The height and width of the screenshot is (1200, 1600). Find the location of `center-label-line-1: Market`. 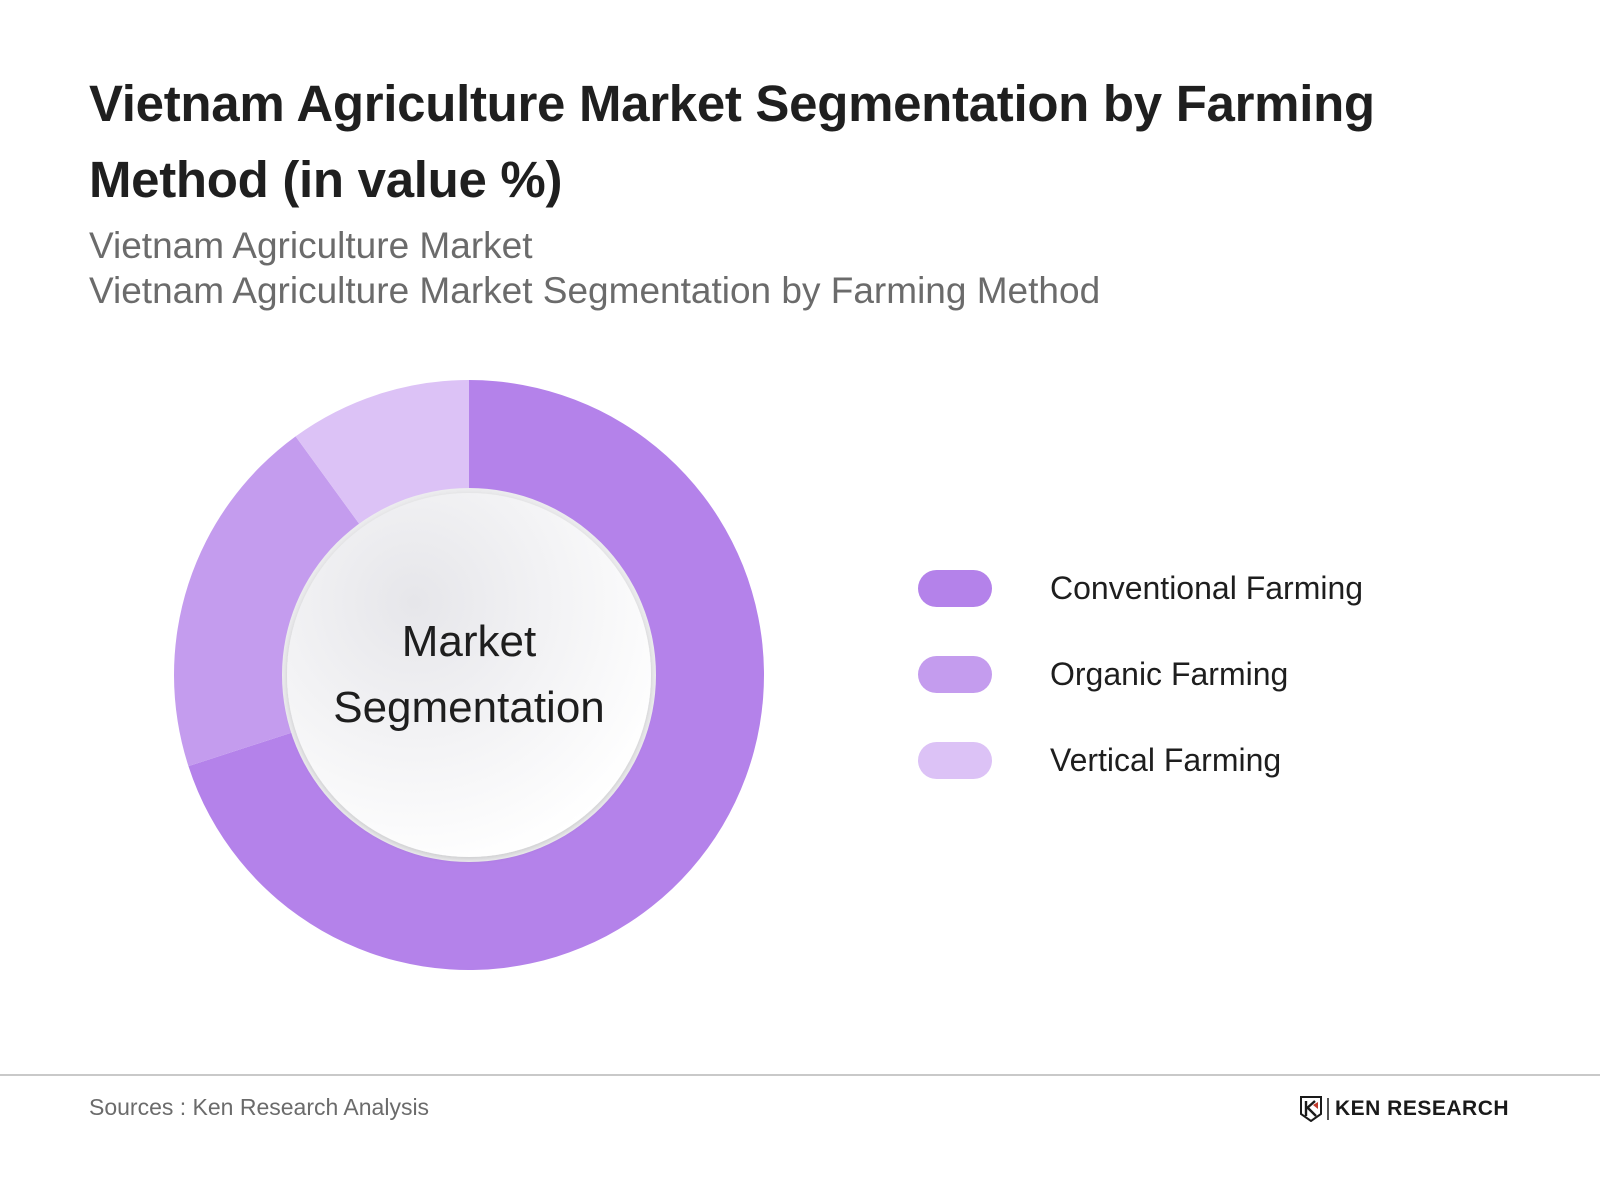

center-label-line-1: Market is located at coordinates (469, 641).